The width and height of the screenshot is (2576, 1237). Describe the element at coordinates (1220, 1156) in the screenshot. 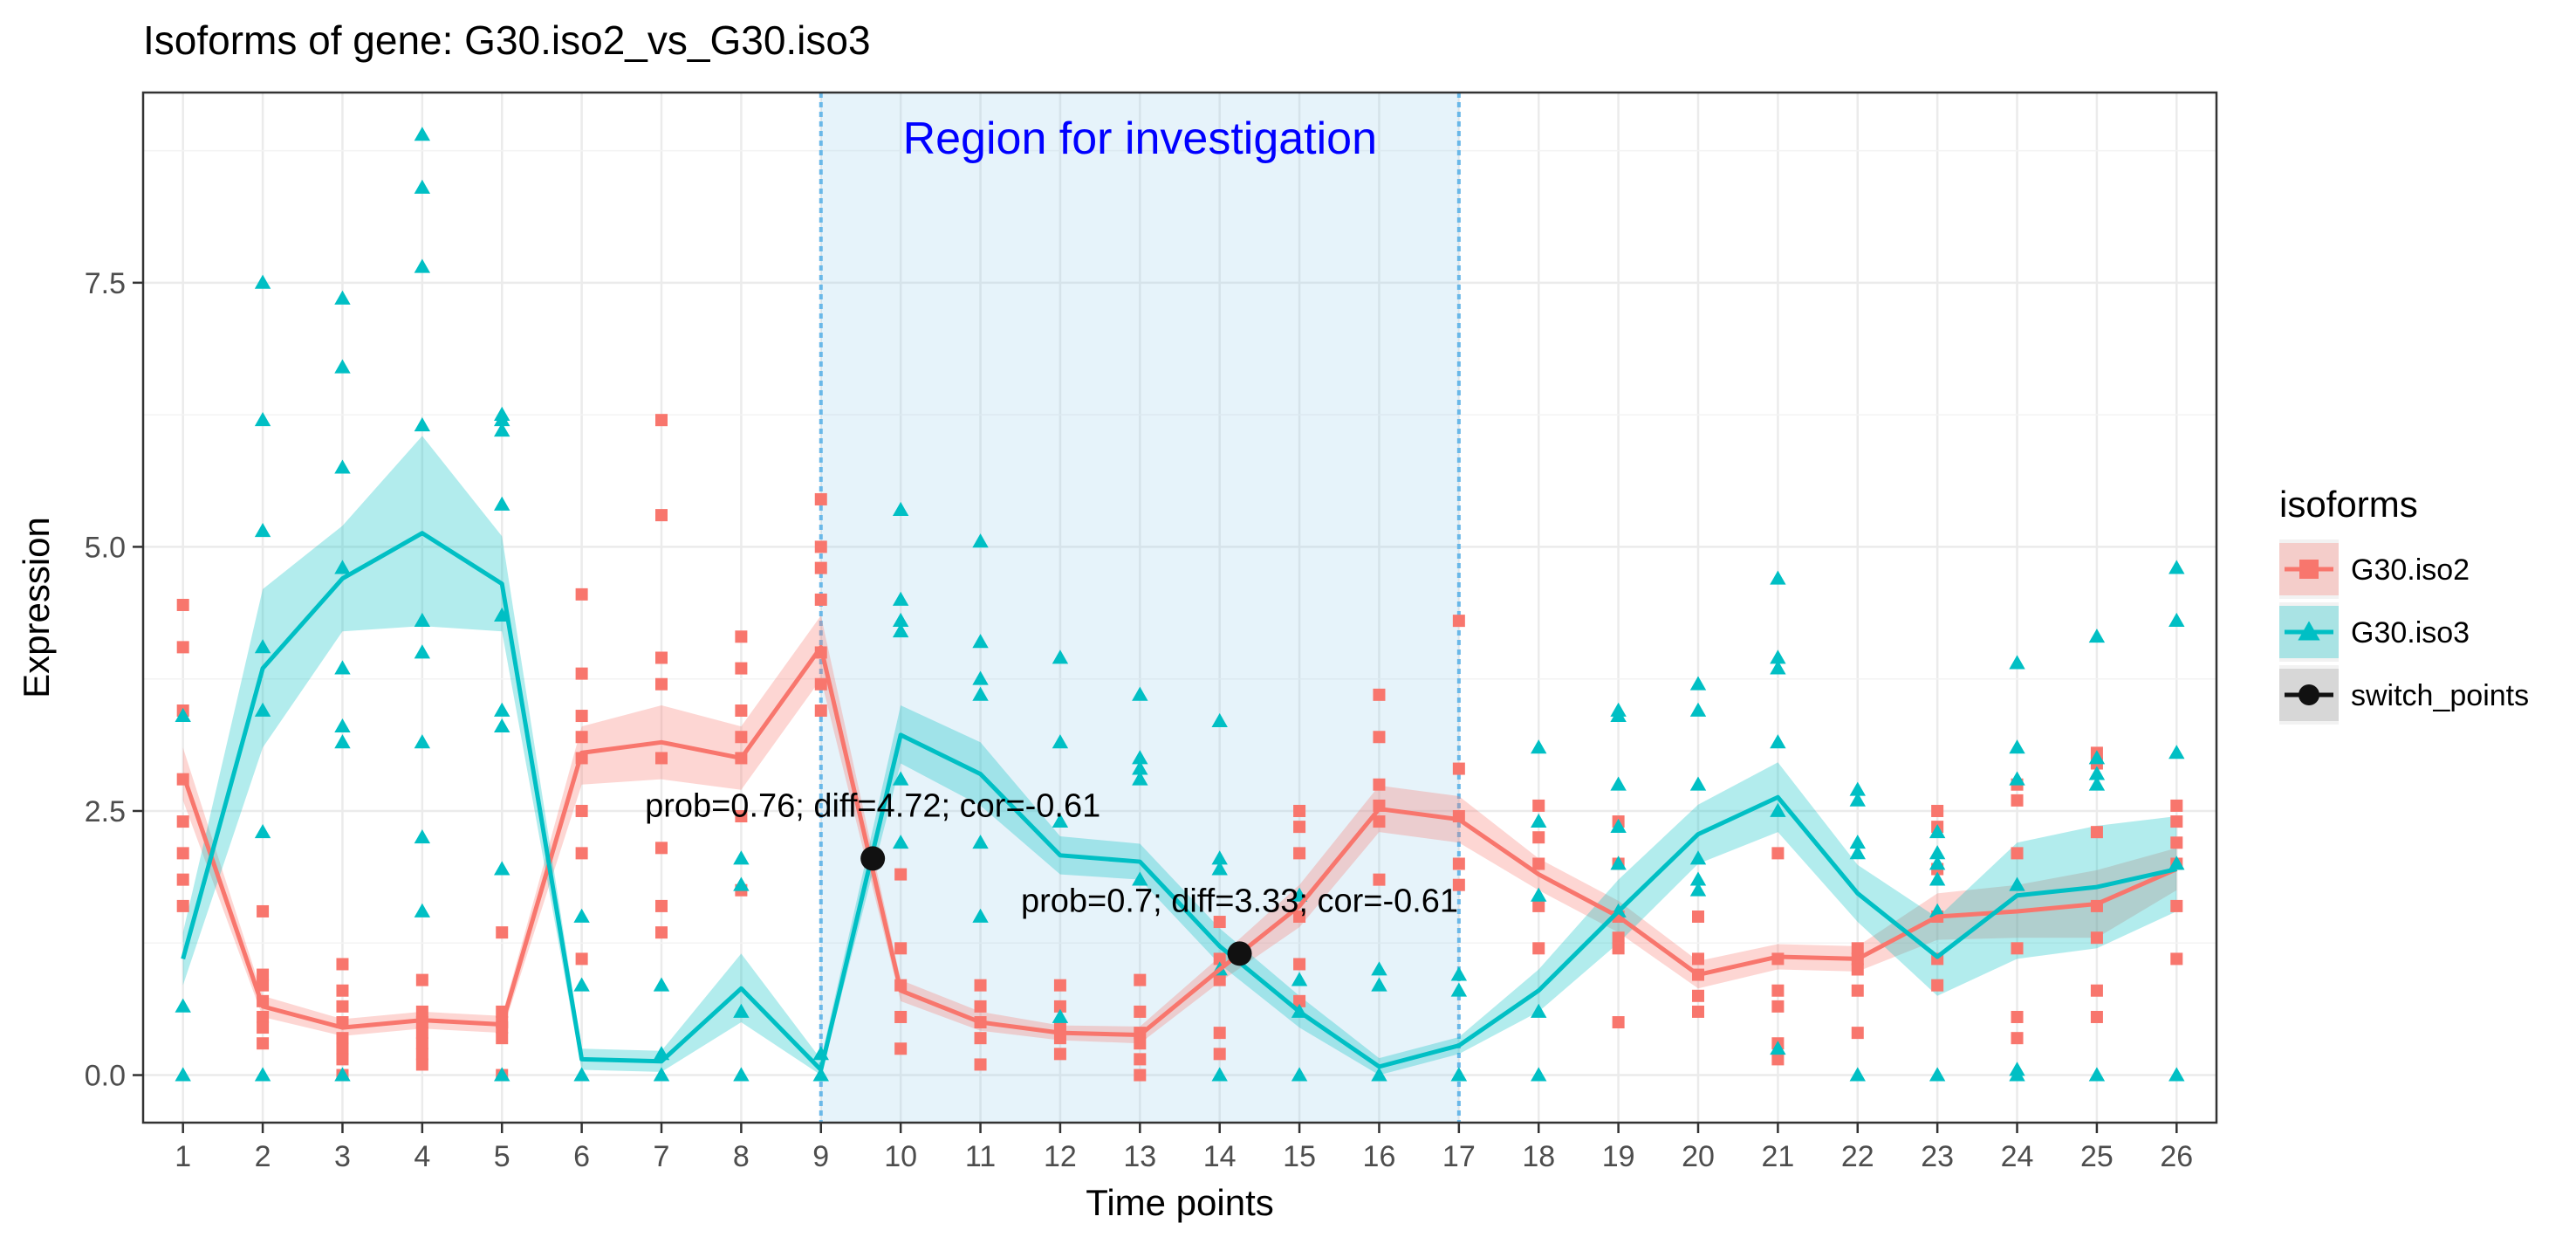

I see `x-tick-label: 14` at that location.